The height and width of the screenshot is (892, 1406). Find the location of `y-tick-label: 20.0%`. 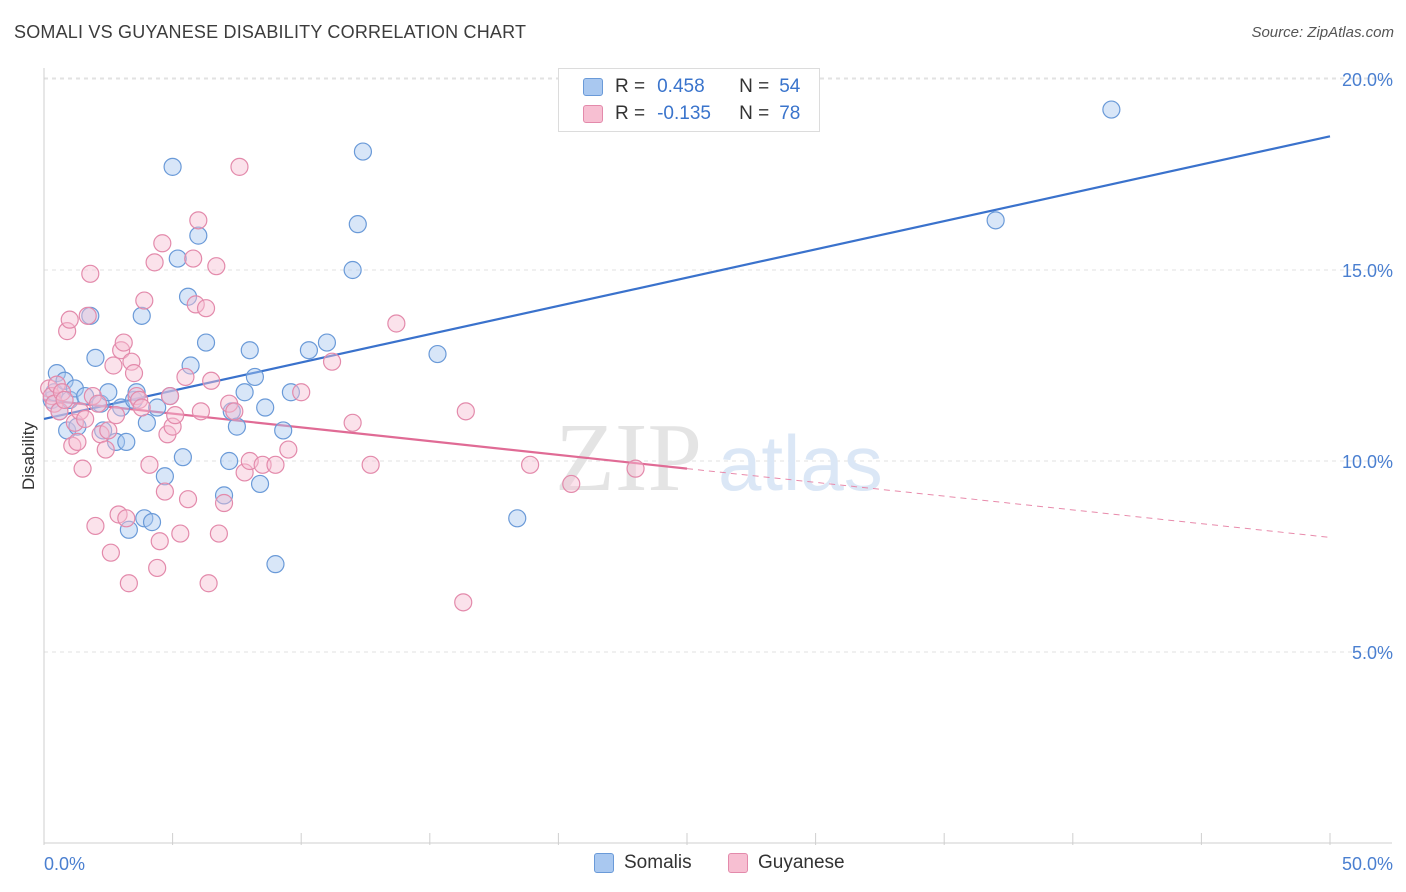

y-tick-label: 20.0% is located at coordinates (1367, 80).